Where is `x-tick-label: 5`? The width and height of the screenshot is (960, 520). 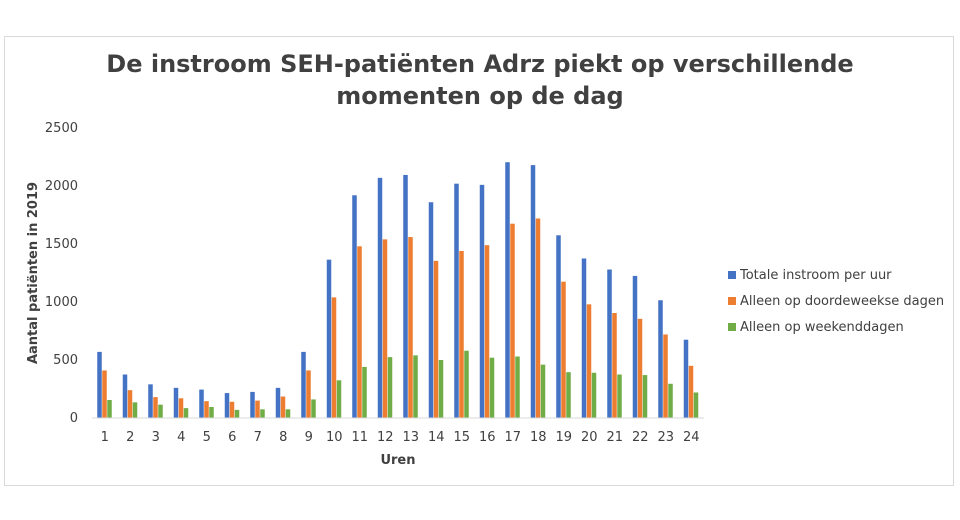
x-tick-label: 5 is located at coordinates (207, 437).